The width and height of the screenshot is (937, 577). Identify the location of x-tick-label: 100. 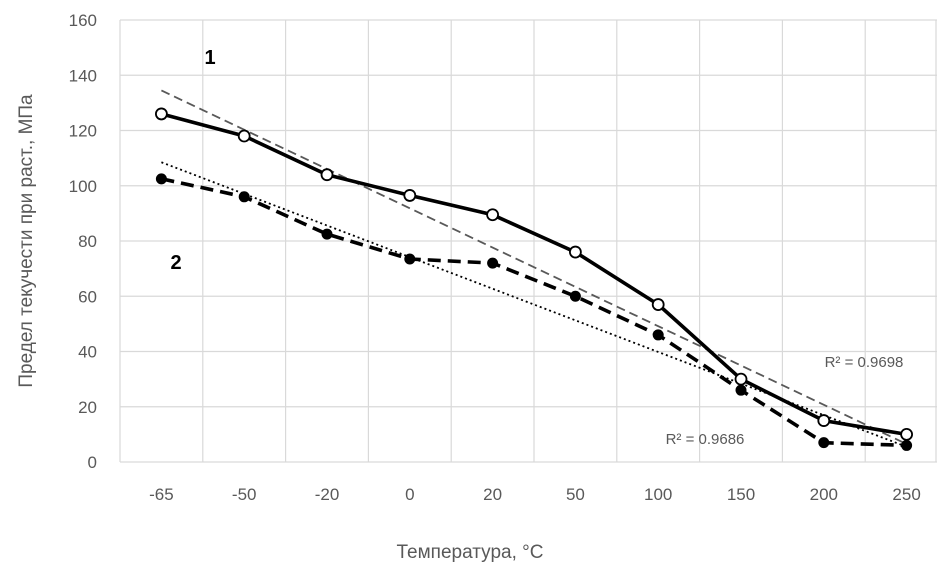
(658, 494).